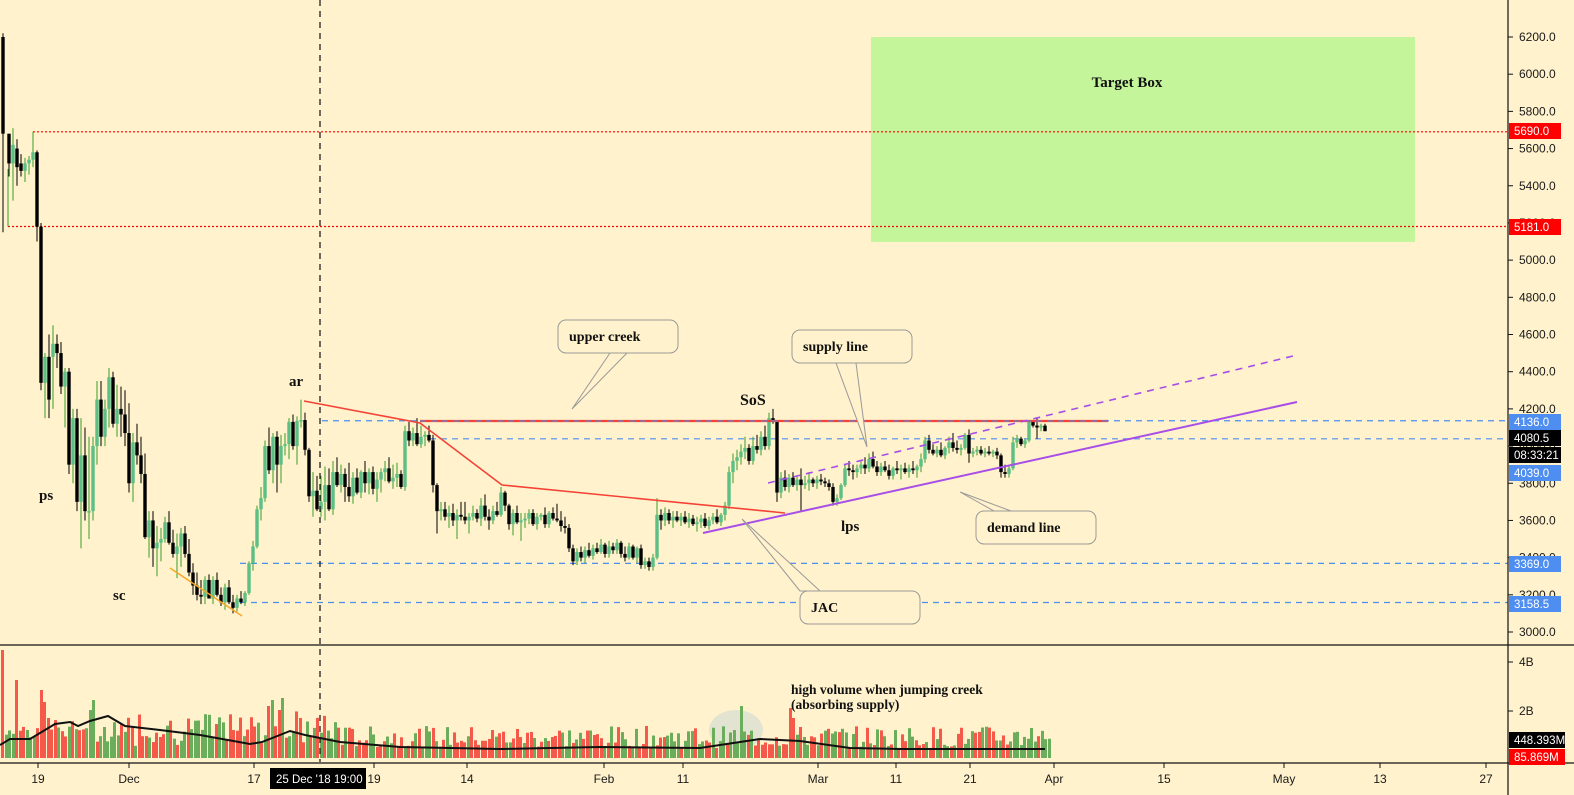  What do you see at coordinates (1531, 423) in the screenshot?
I see `svg-text: 4136.0` at bounding box center [1531, 423].